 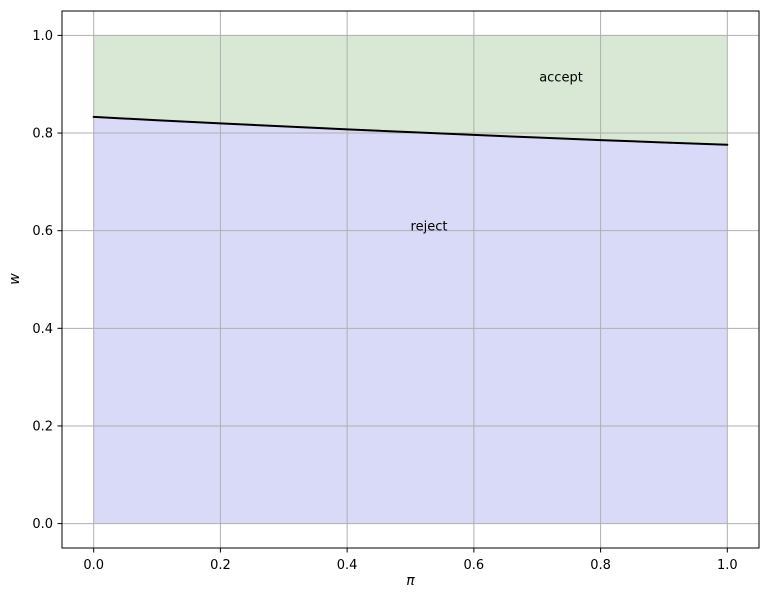 What do you see at coordinates (561, 78) in the screenshot?
I see `accept-region-label: accept` at bounding box center [561, 78].